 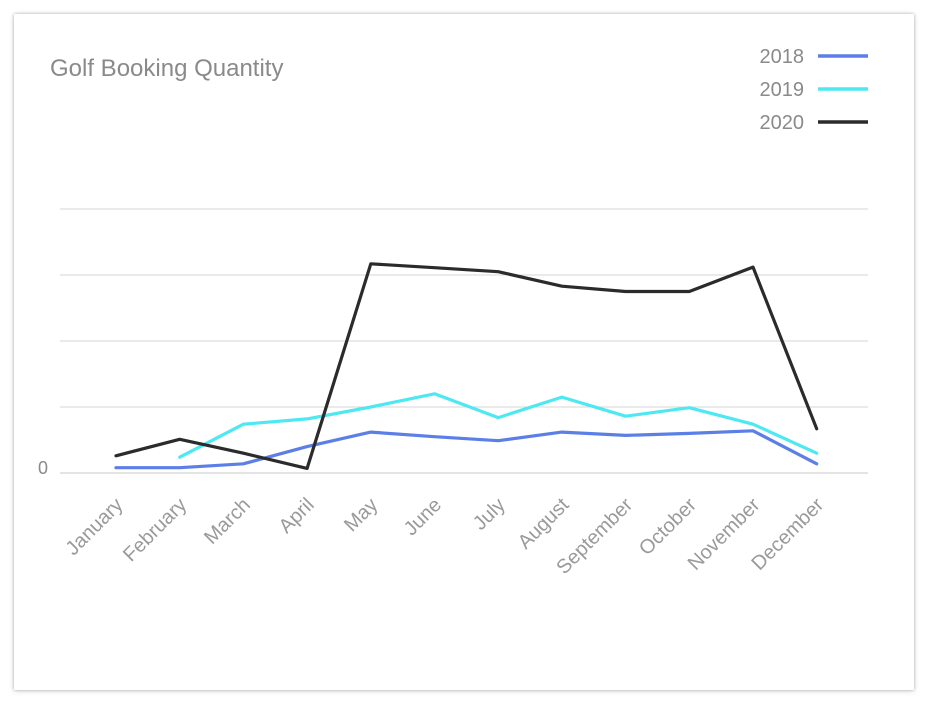 I want to click on legend-label: 2020, so click(x=782, y=123).